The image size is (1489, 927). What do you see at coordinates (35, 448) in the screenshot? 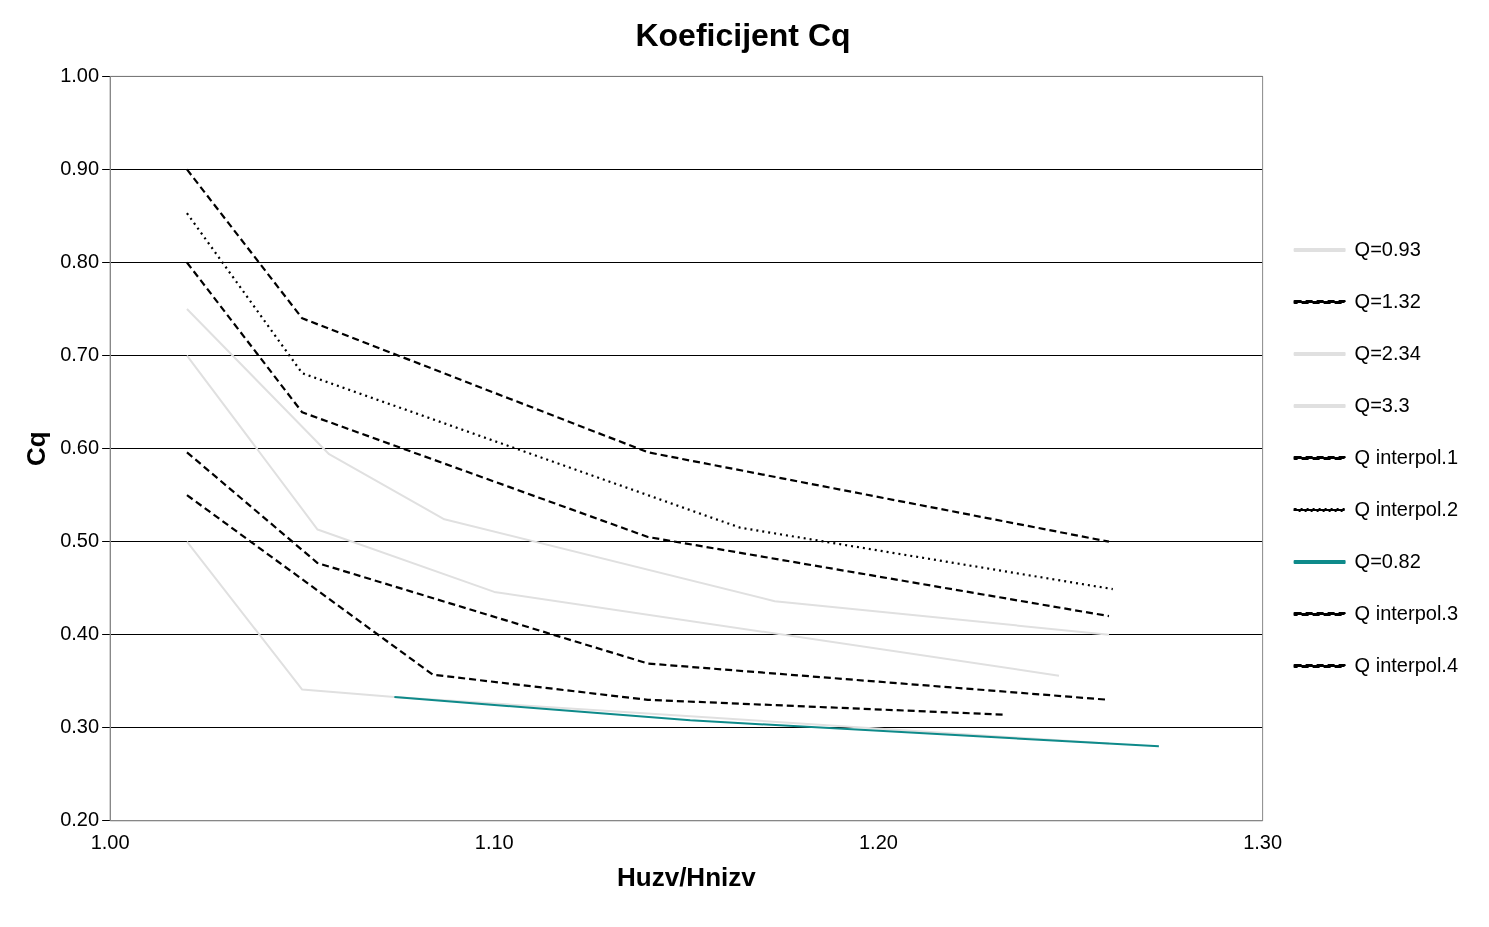
I see `y-axis-title: Cq` at bounding box center [35, 448].